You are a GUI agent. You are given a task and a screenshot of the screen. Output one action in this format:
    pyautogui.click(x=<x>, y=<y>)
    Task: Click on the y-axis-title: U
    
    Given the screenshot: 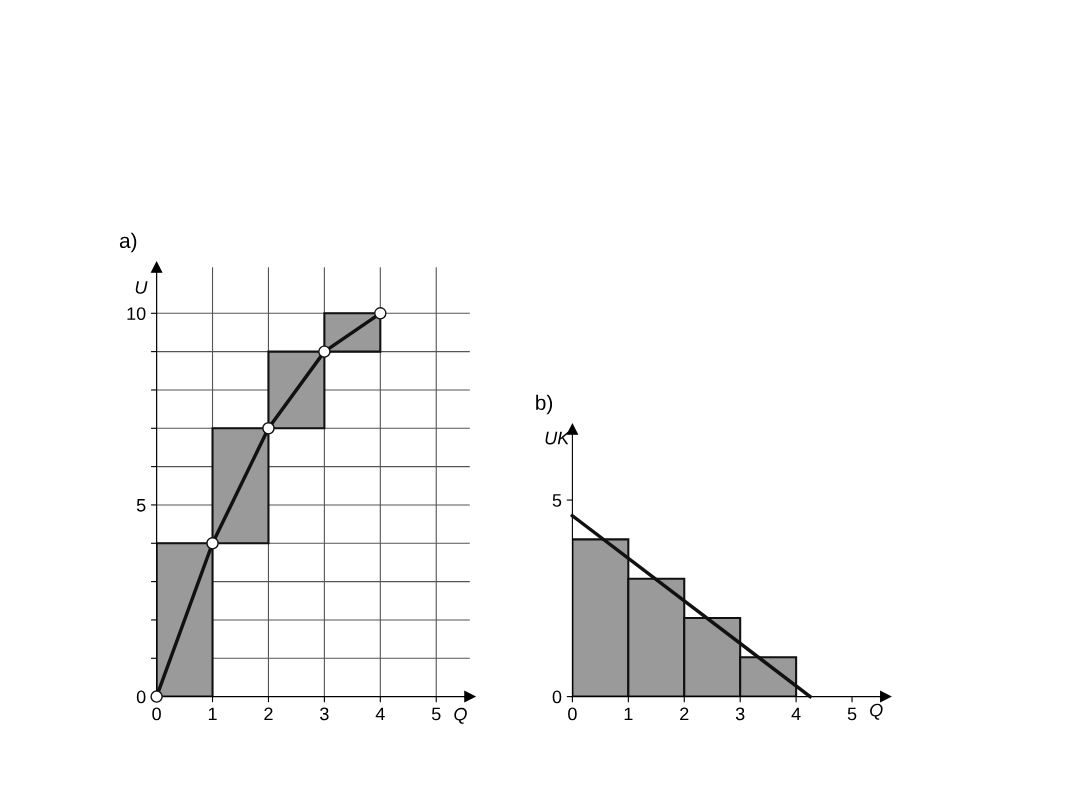 What is the action you would take?
    pyautogui.click(x=141, y=287)
    